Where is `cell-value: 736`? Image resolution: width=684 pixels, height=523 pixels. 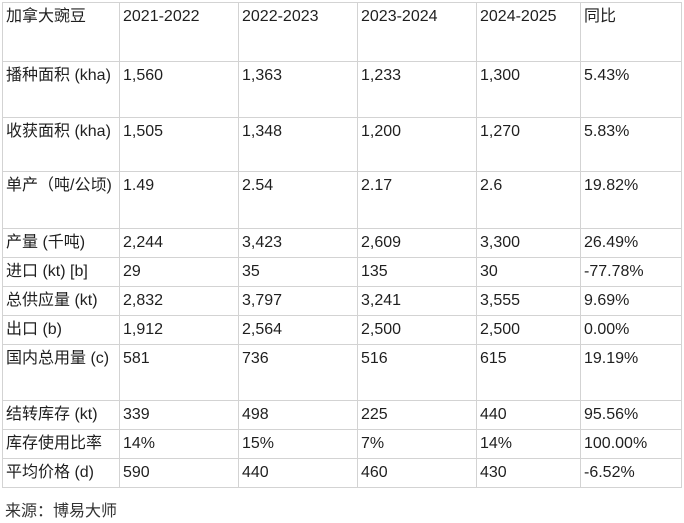
cell-value: 736 is located at coordinates (298, 372).